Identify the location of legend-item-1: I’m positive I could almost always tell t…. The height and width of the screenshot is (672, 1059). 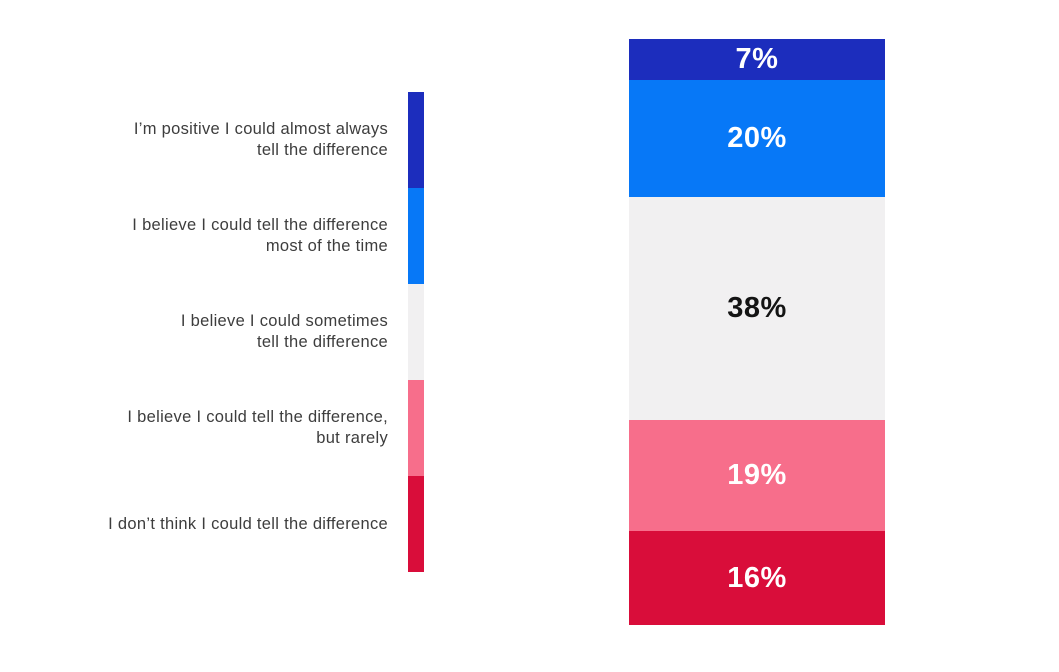
(194, 140).